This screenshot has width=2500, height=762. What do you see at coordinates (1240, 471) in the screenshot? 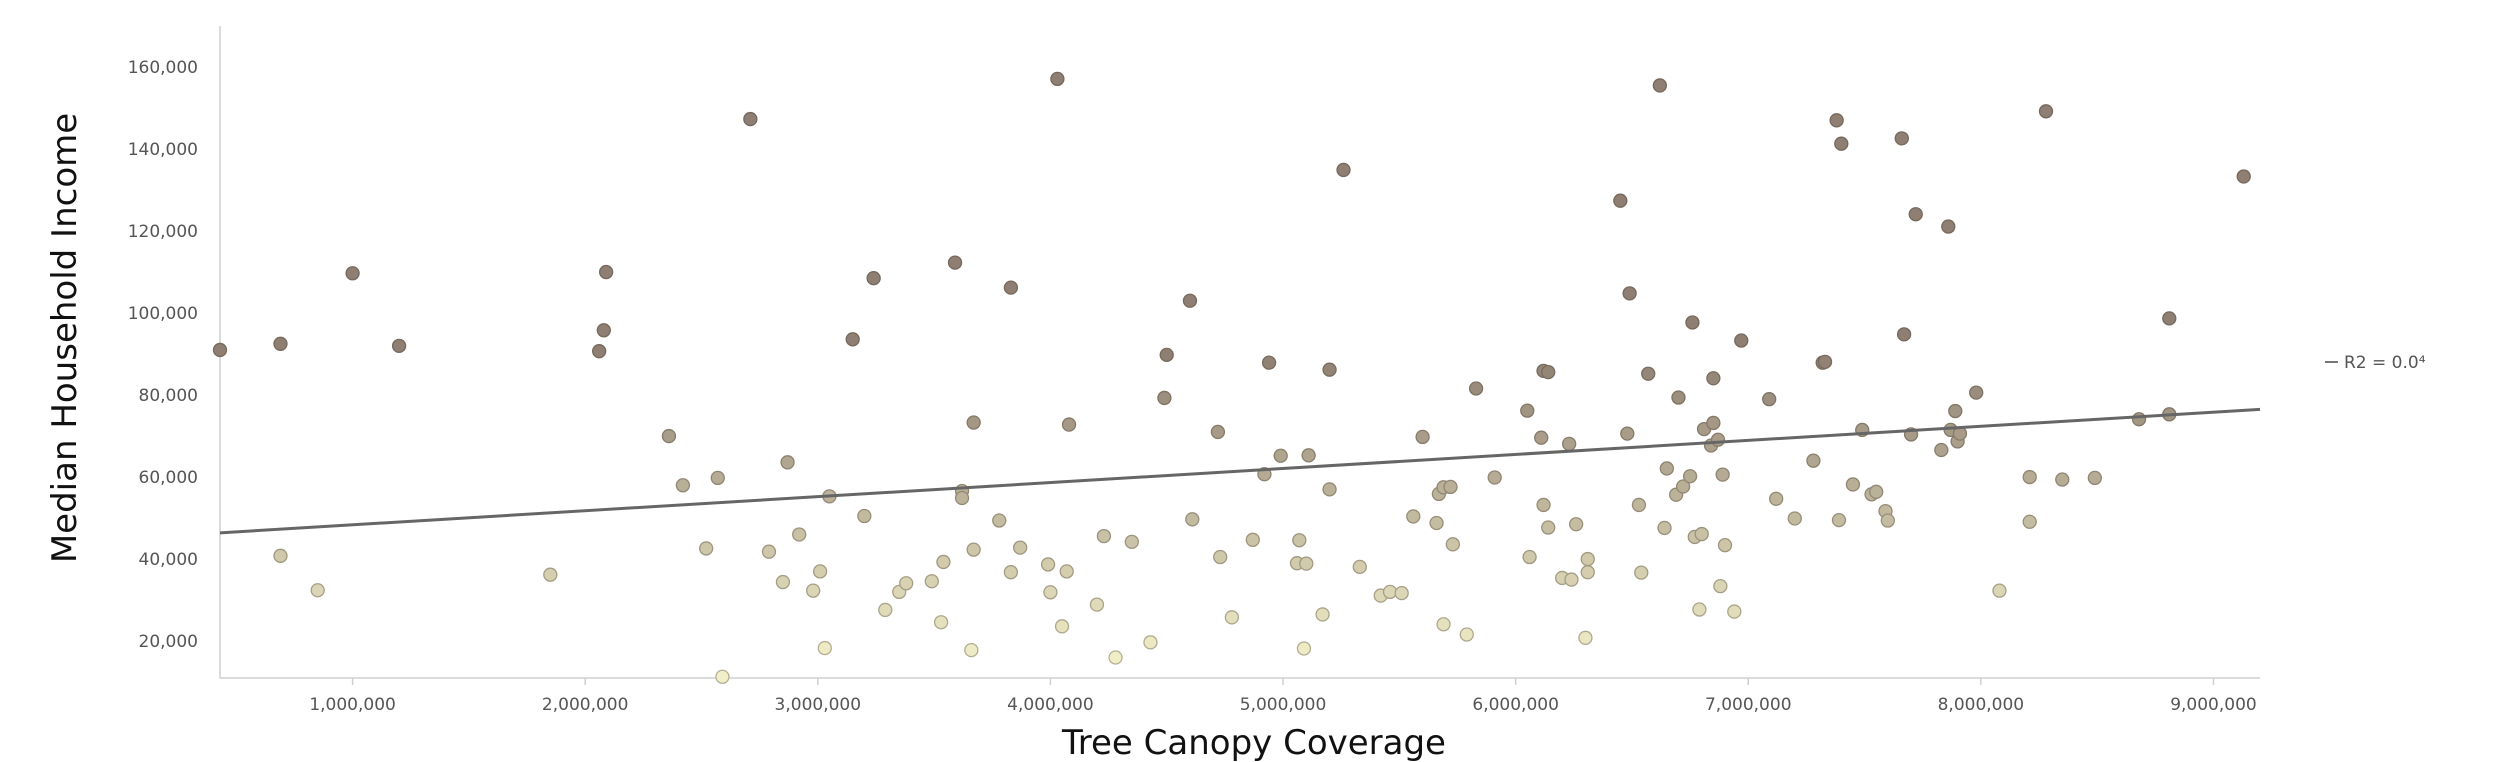
I see `trendline` at bounding box center [1240, 471].